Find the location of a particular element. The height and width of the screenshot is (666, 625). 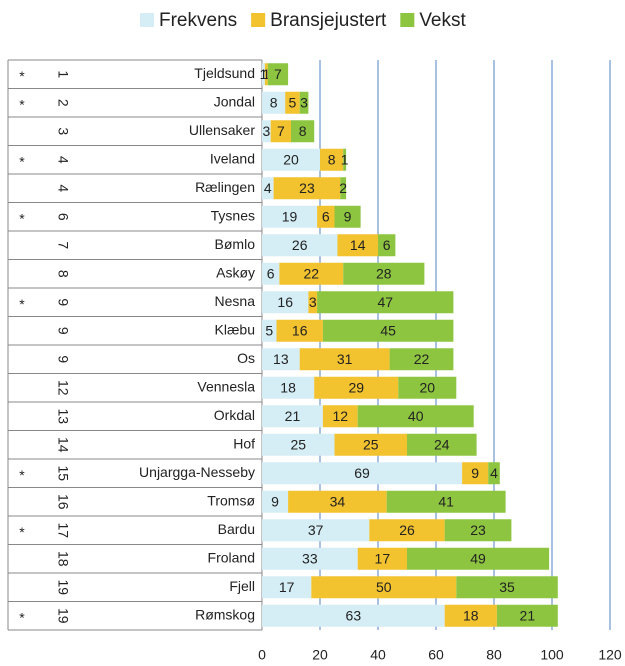

value-label: 16 is located at coordinates (285, 302).